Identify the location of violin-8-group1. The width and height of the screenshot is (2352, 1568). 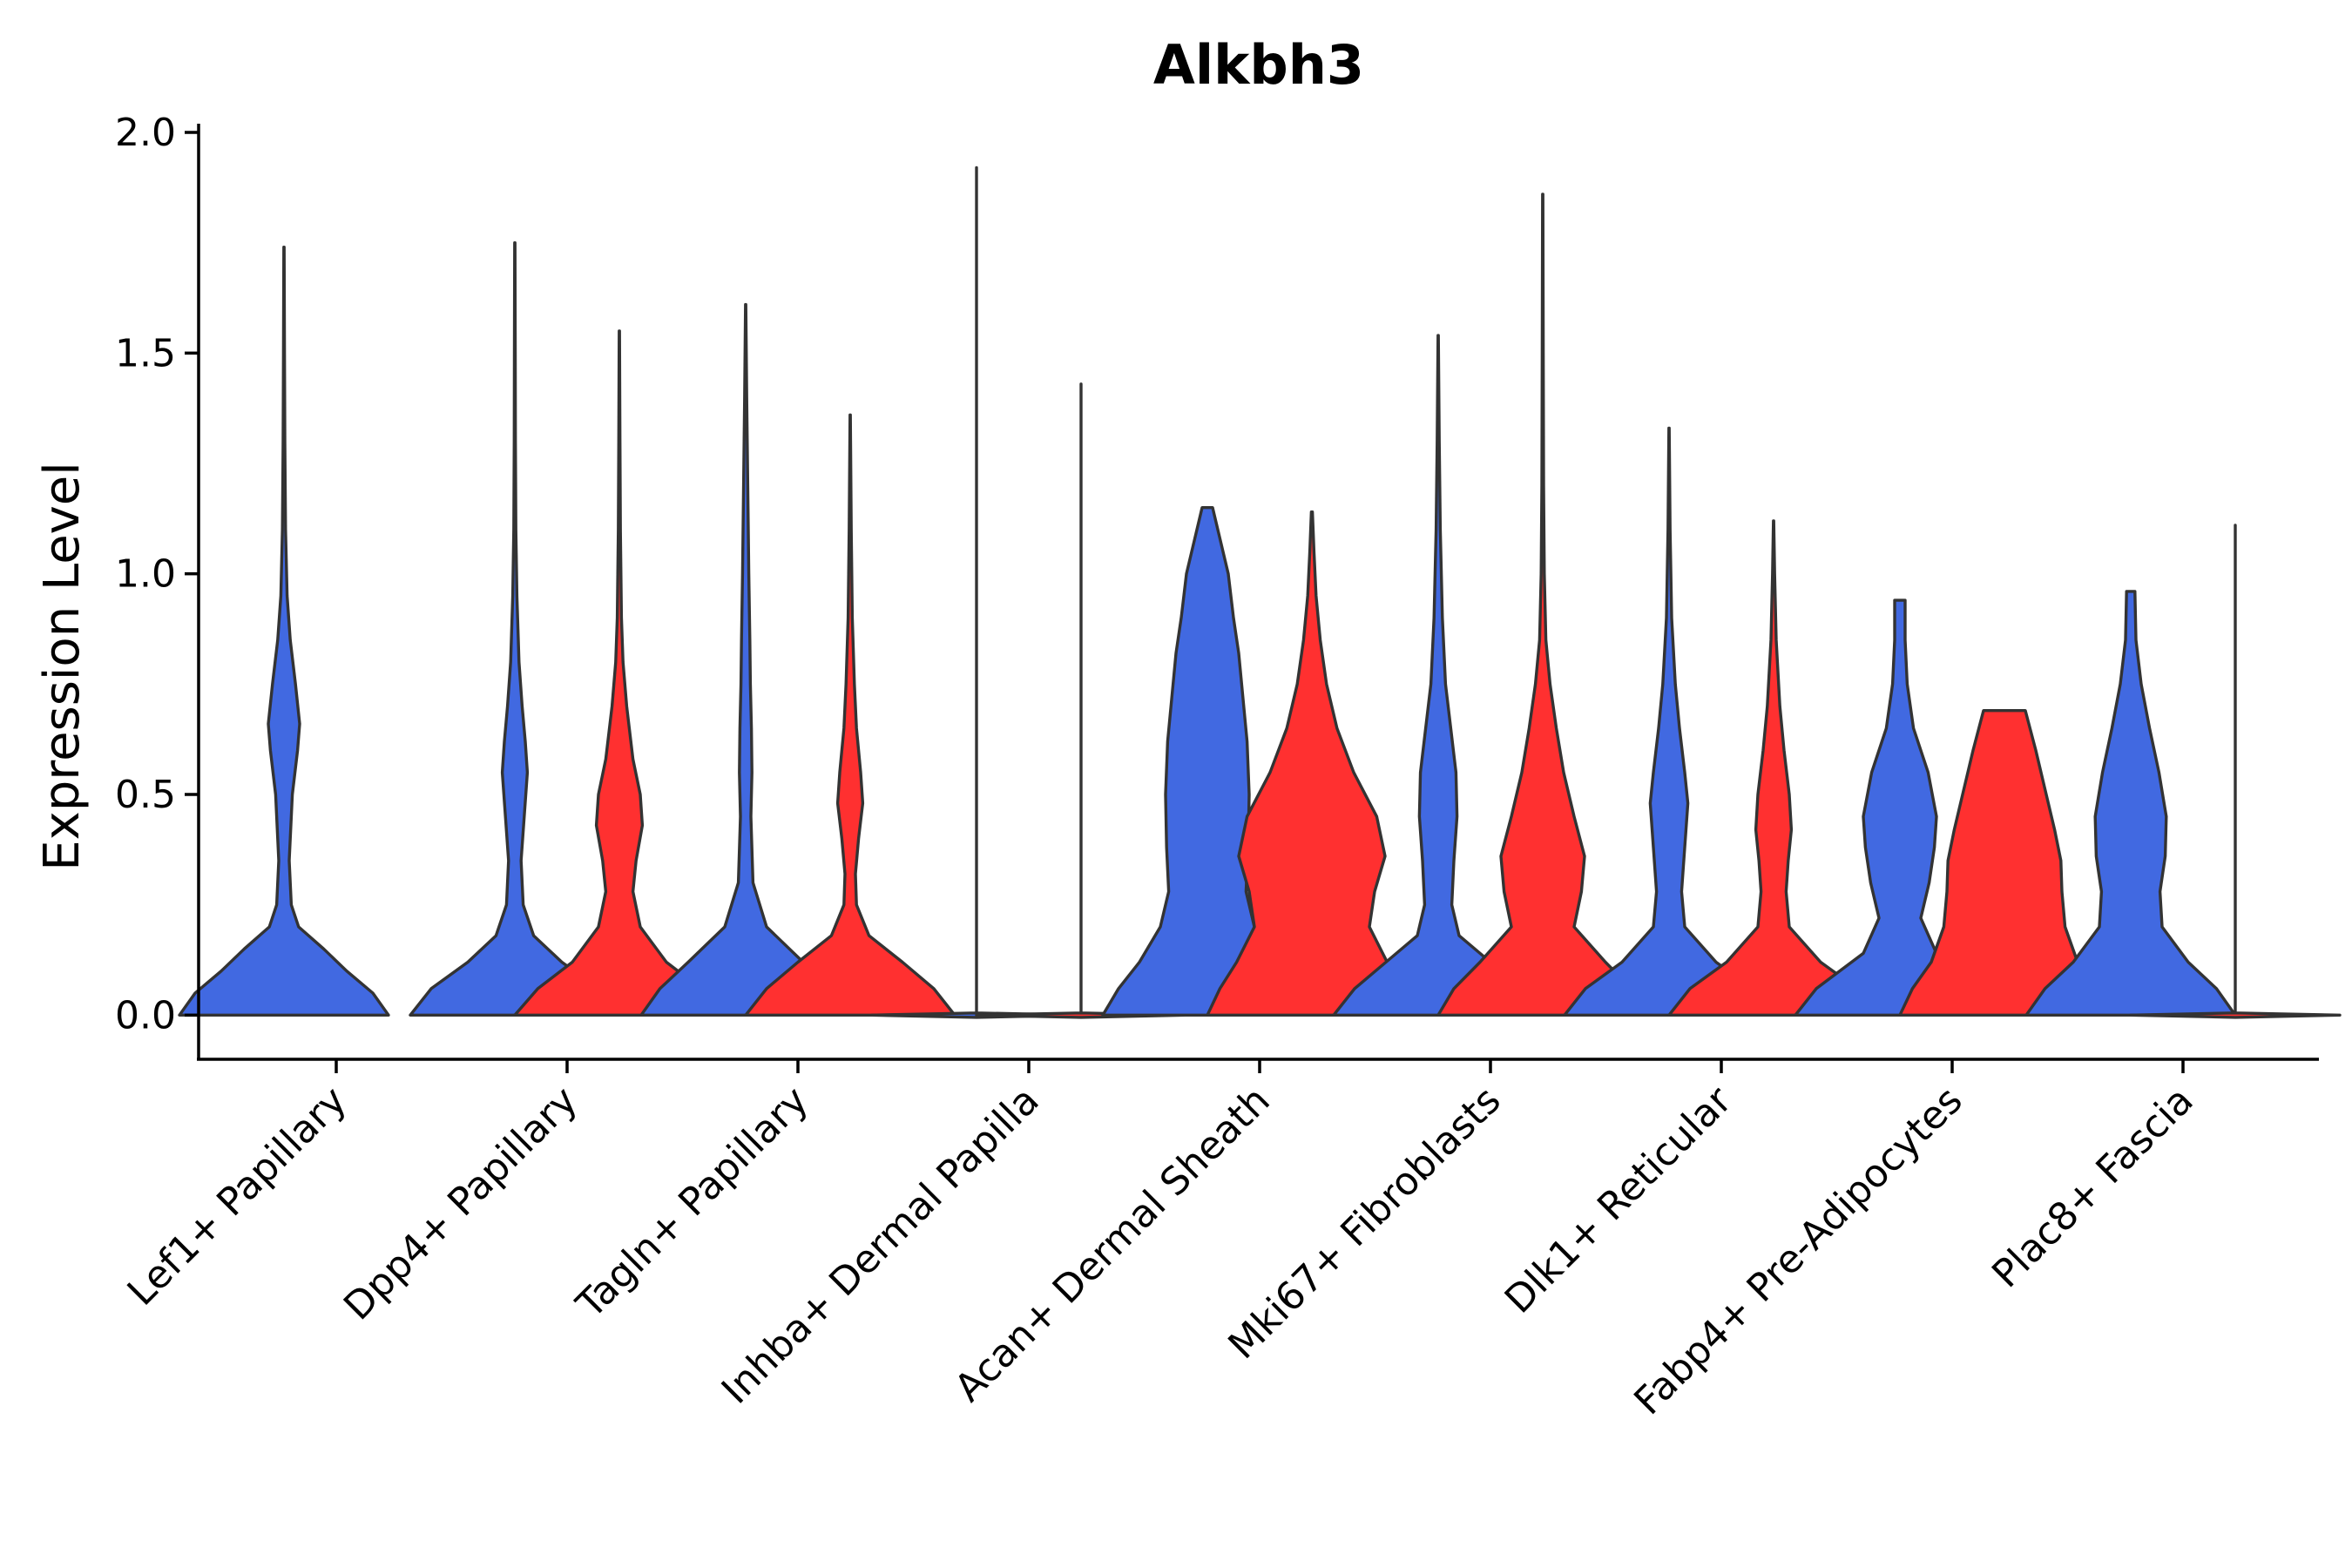
(1900, 807).